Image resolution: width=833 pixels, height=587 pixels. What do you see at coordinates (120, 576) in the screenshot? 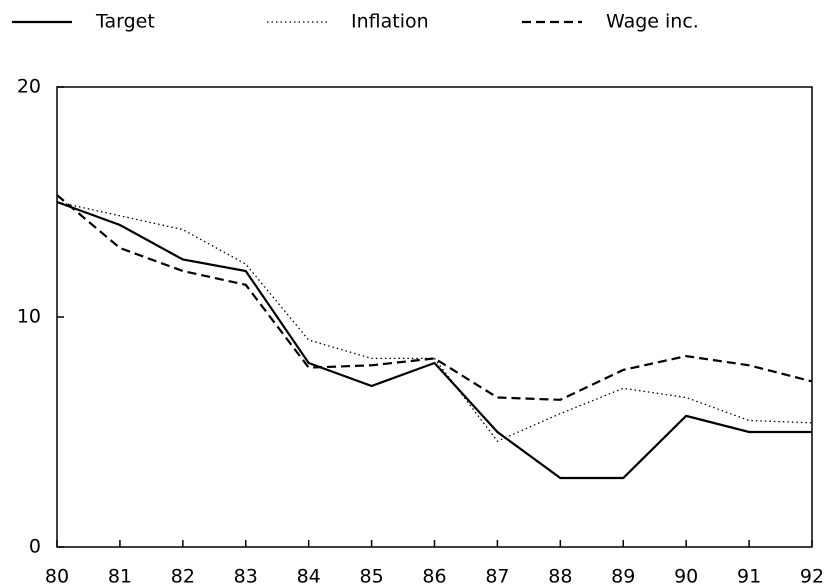
I see `x-tick-label: 81` at bounding box center [120, 576].